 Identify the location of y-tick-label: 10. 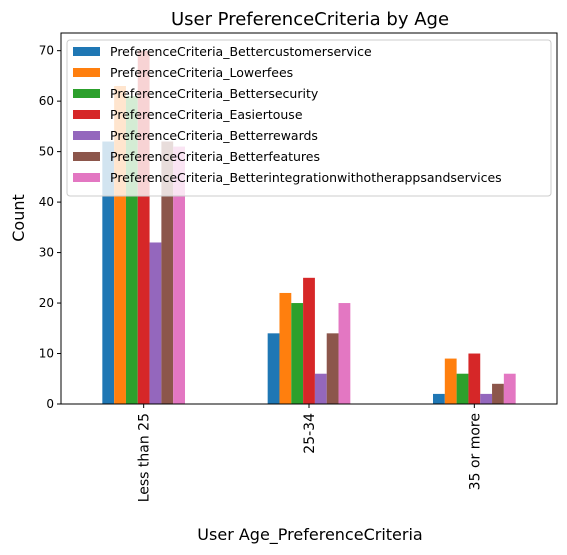
(46, 354).